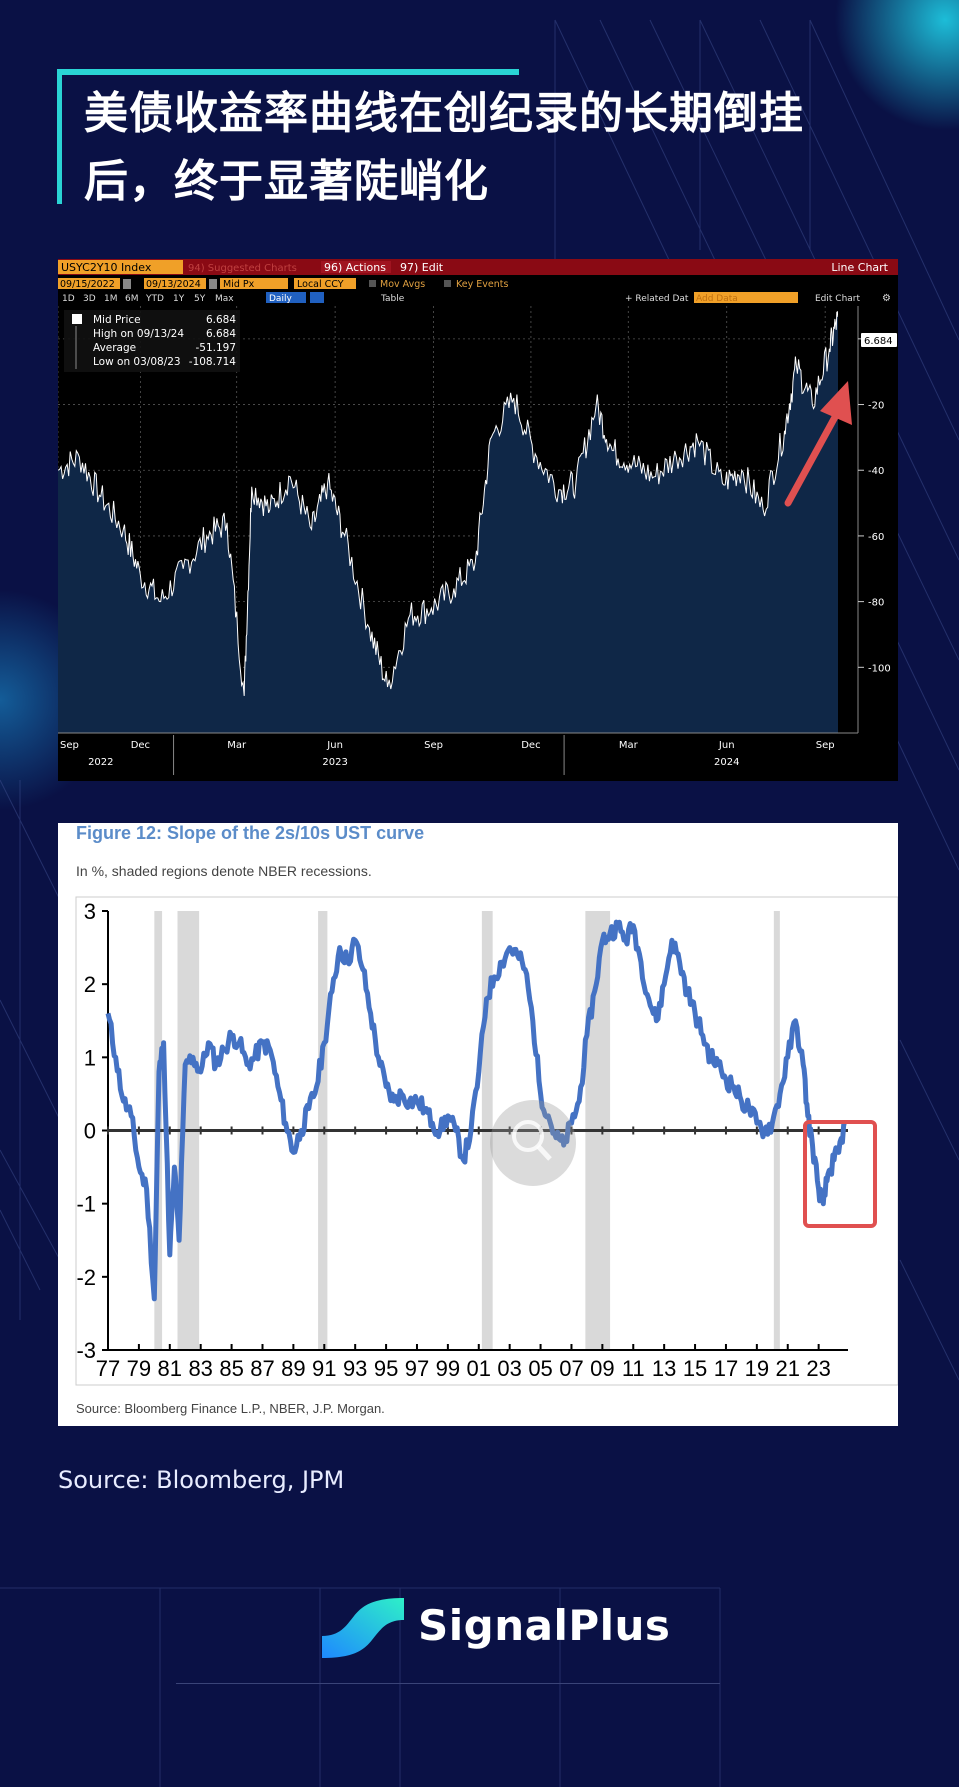 The width and height of the screenshot is (959, 1787). What do you see at coordinates (100, 762) in the screenshot?
I see `bbg-year-label: 2022` at bounding box center [100, 762].